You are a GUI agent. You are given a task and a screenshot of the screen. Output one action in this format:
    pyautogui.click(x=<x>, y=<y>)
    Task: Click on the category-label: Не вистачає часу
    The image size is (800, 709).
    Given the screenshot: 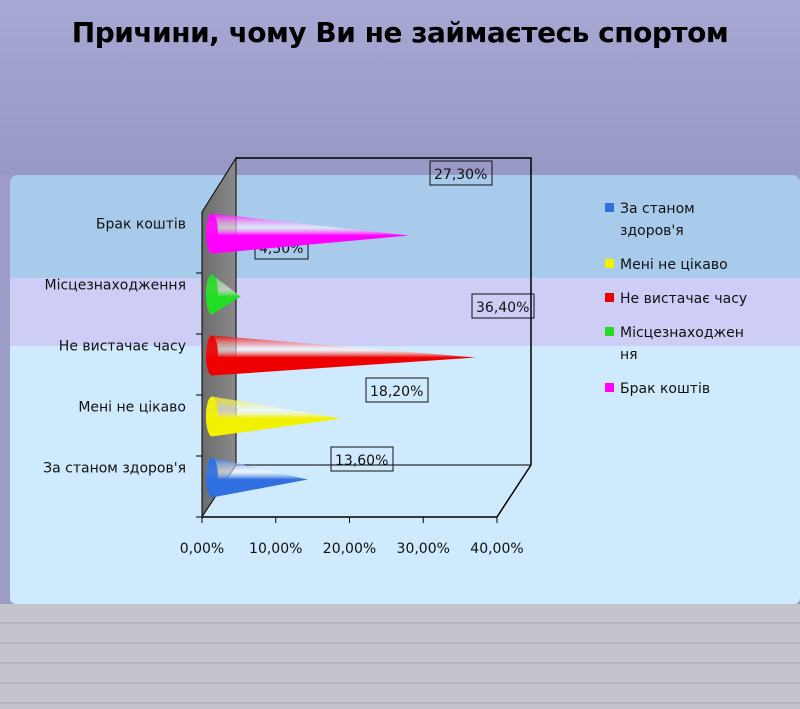 What is the action you would take?
    pyautogui.click(x=122, y=347)
    